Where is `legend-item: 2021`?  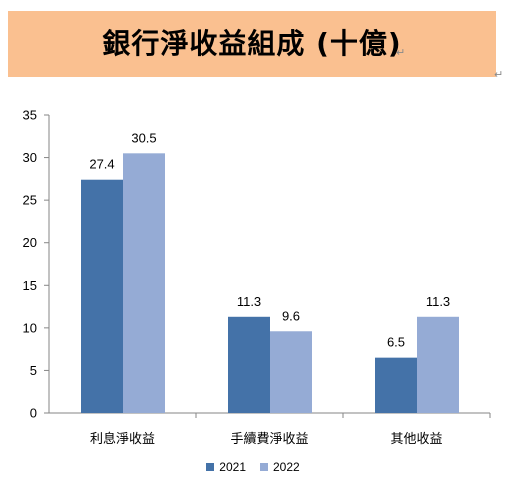 legend-item: 2021 is located at coordinates (226, 467).